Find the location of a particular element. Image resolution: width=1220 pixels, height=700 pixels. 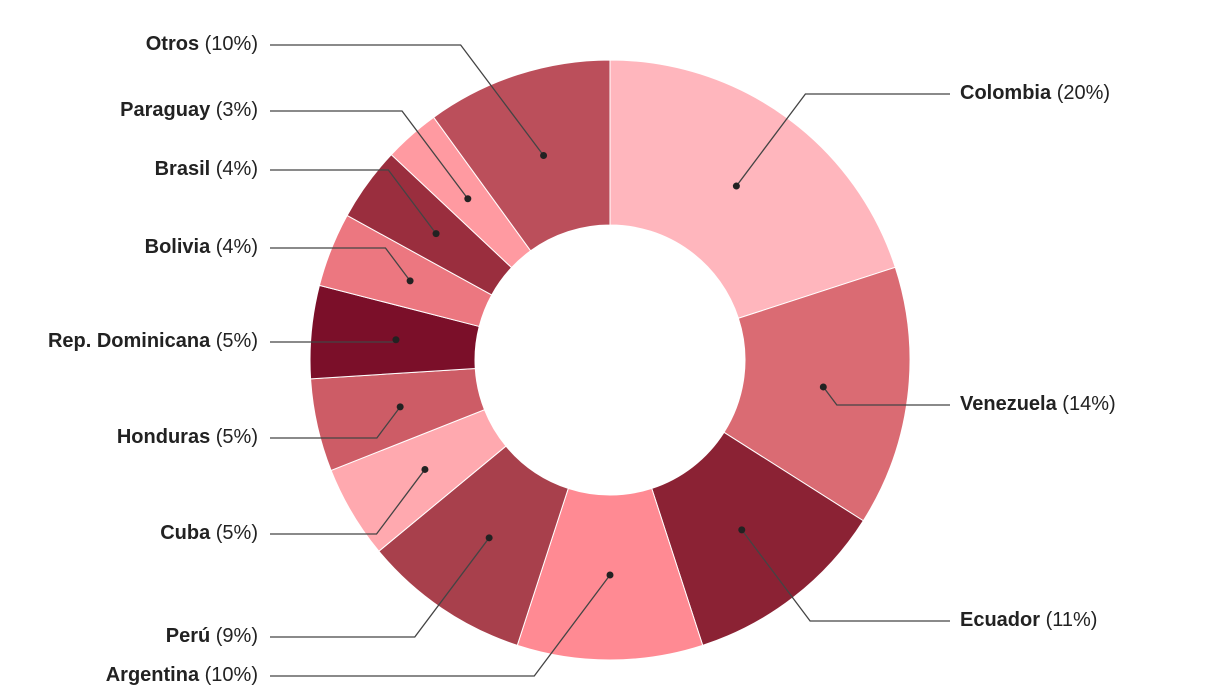

slice-label: Rep. Dominicana (5%) is located at coordinates (153, 341).